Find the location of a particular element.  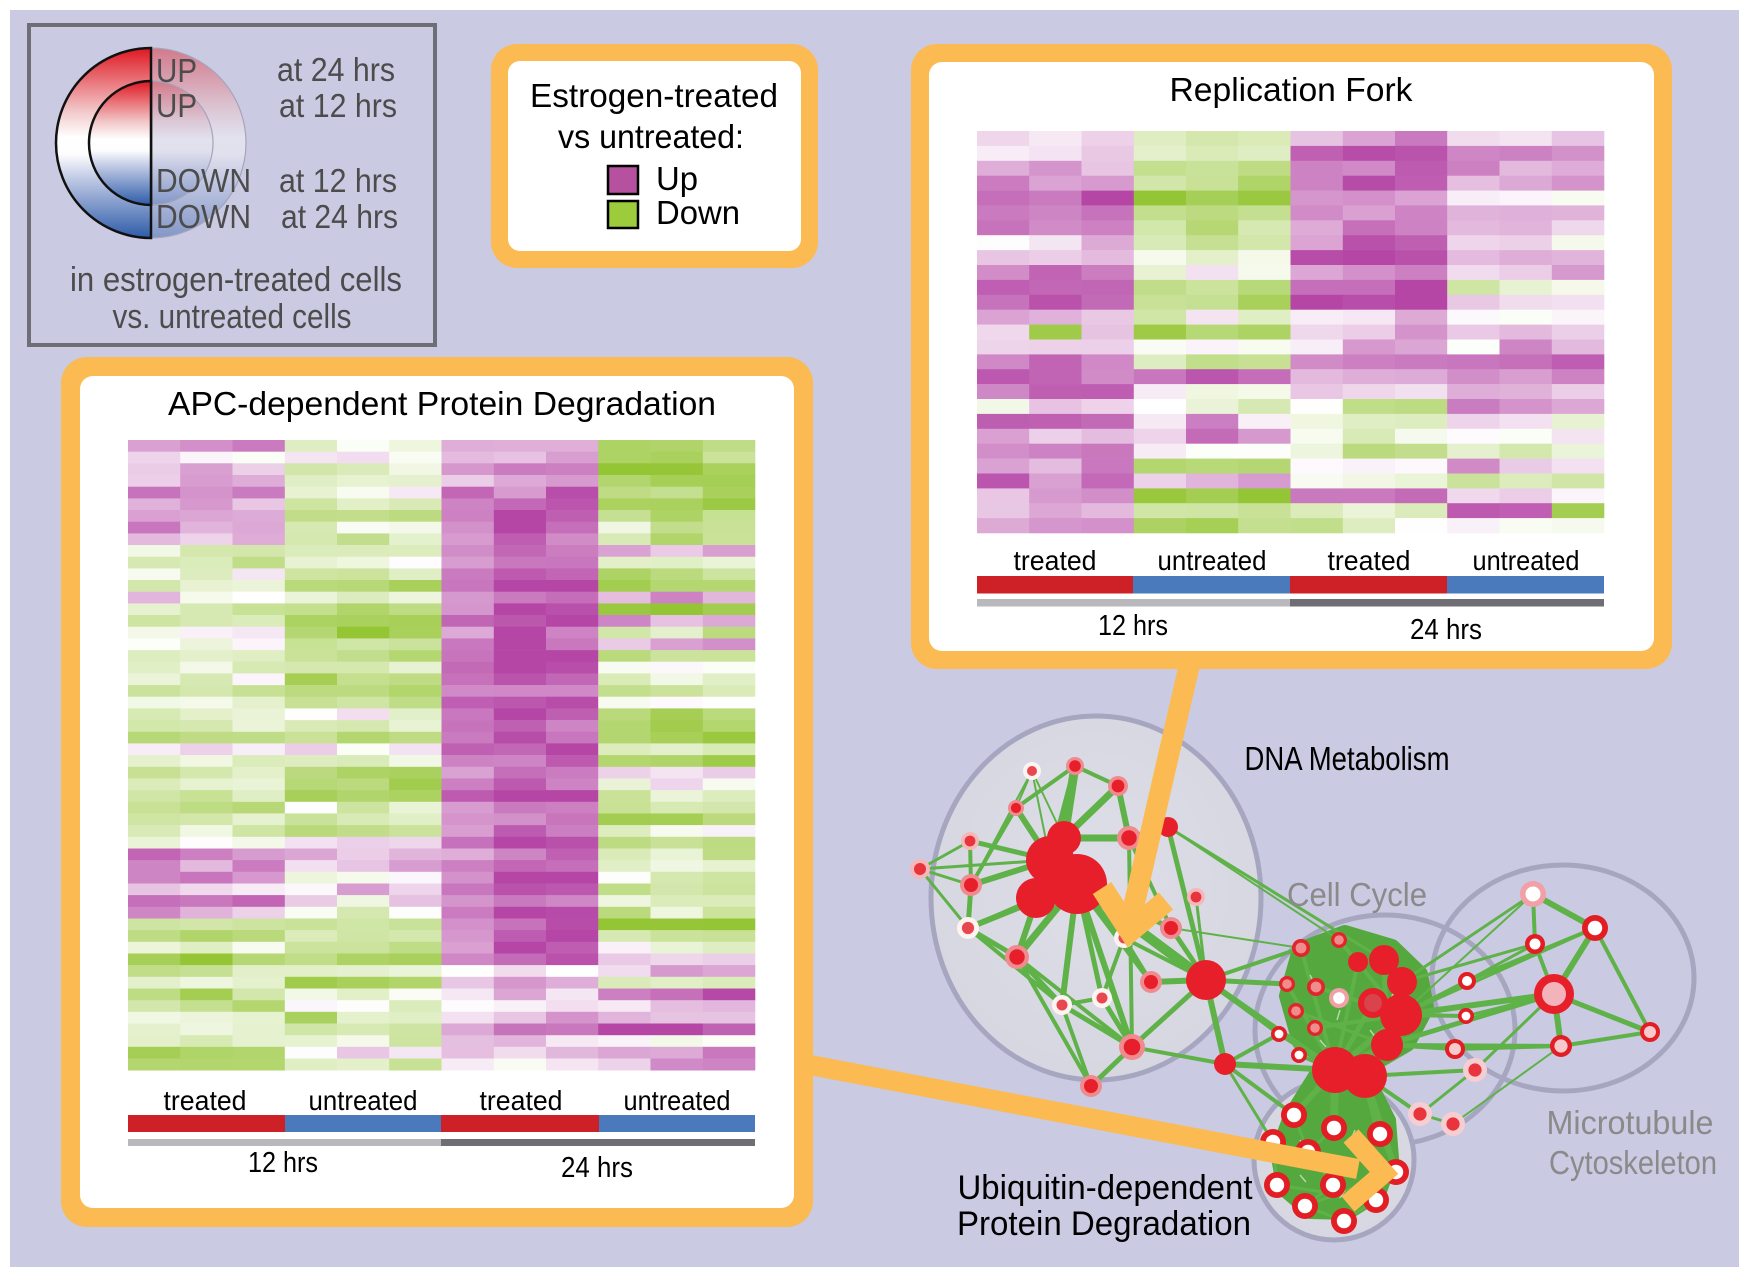

svg-text: vs. untreated cells is located at coordinates (232, 317).